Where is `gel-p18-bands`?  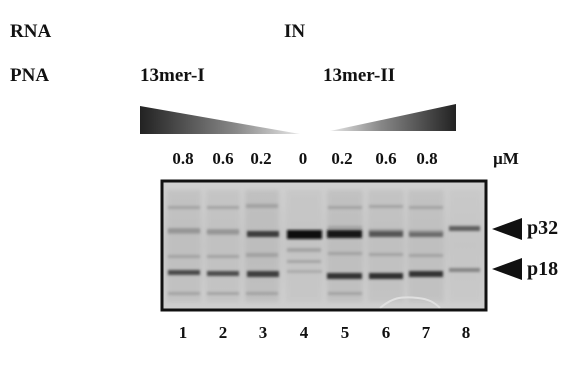
gel-p18-bands is located at coordinates (324, 273).